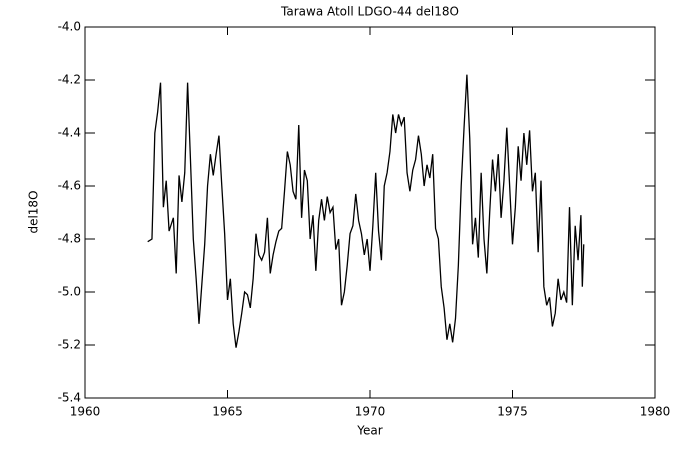 This screenshot has width=675, height=450. What do you see at coordinates (69, 398) in the screenshot?
I see `y-tick-label: -5.4` at bounding box center [69, 398].